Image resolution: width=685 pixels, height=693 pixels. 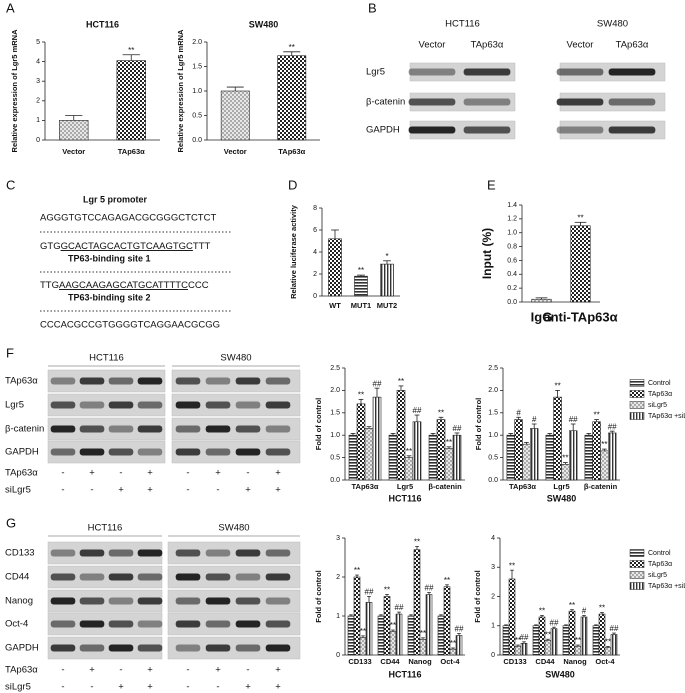 What do you see at coordinates (659, 553) in the screenshot?
I see `legend-label: Control` at bounding box center [659, 553].